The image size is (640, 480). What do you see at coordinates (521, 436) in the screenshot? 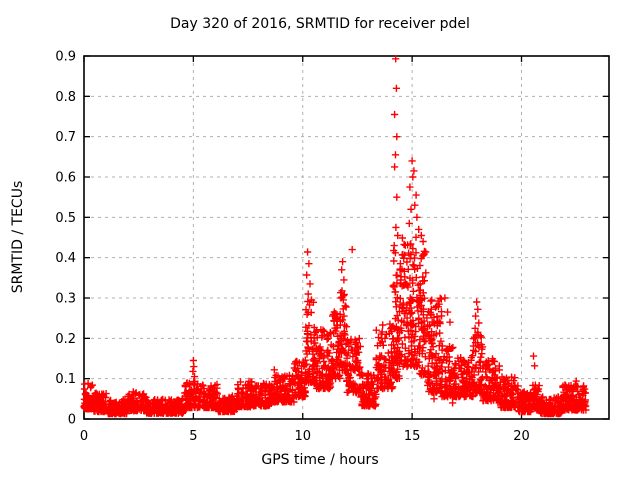
I see `x-tick-label: 20` at bounding box center [521, 436].